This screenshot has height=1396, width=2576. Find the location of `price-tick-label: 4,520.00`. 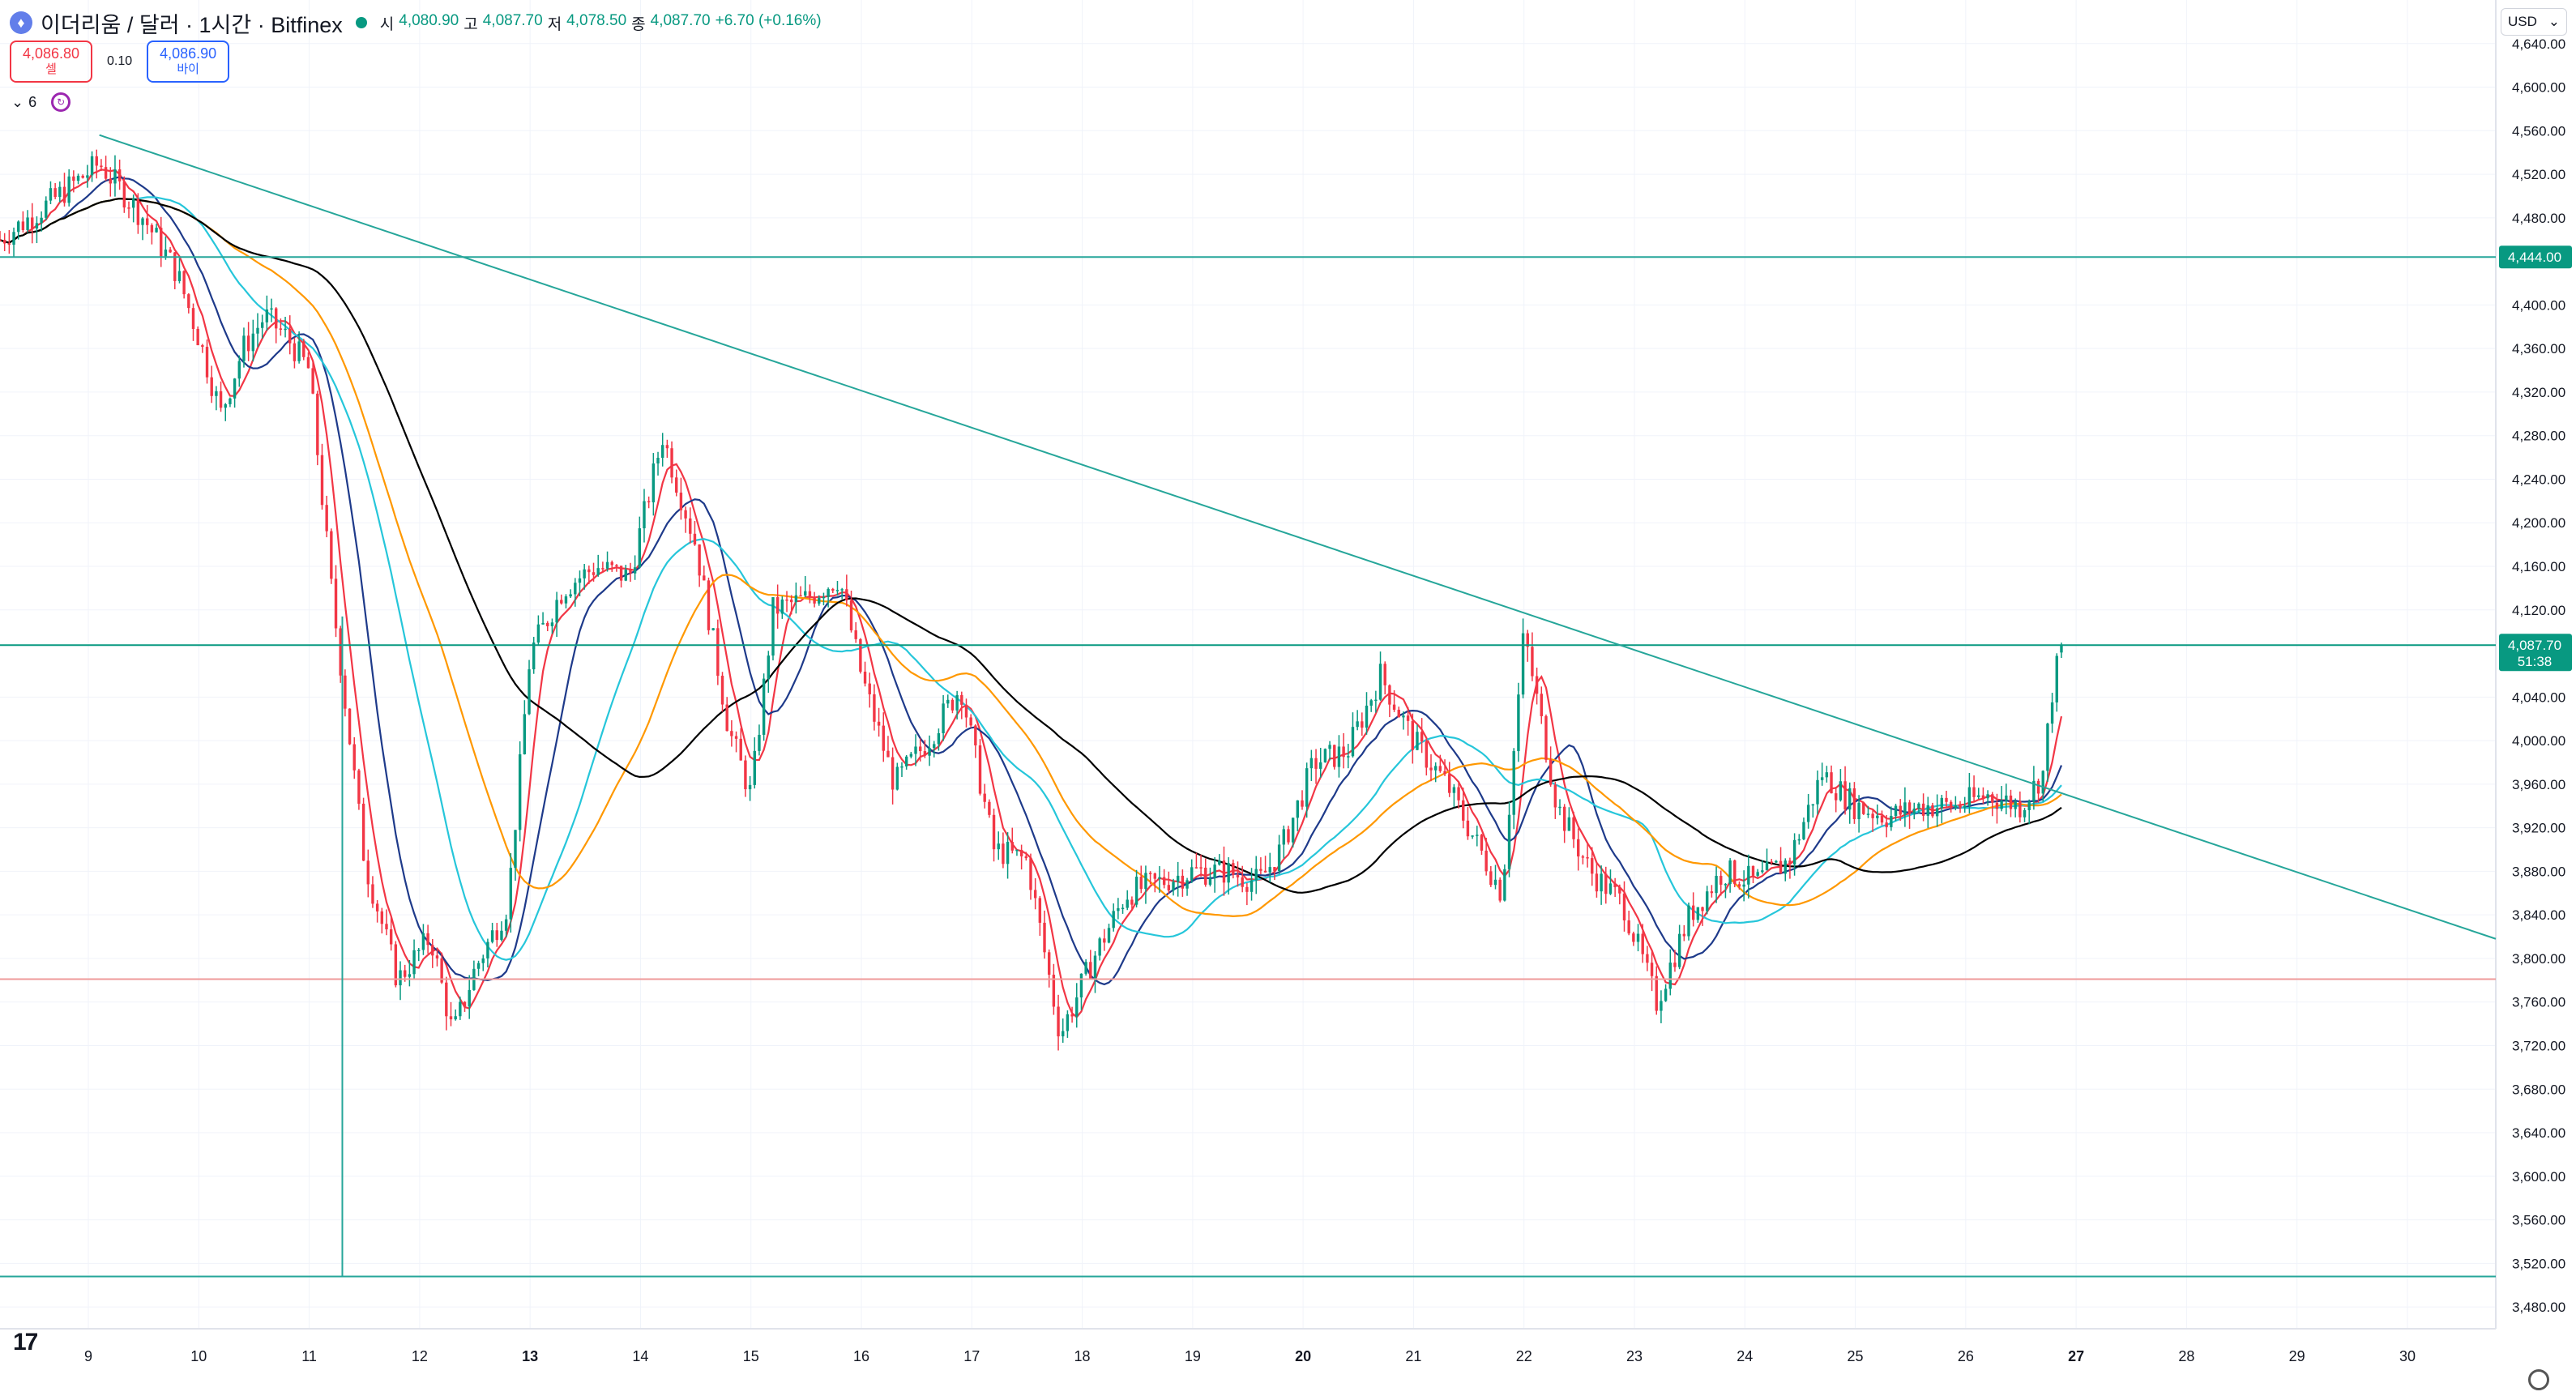

price-tick-label: 4,520.00 is located at coordinates (2538, 174).